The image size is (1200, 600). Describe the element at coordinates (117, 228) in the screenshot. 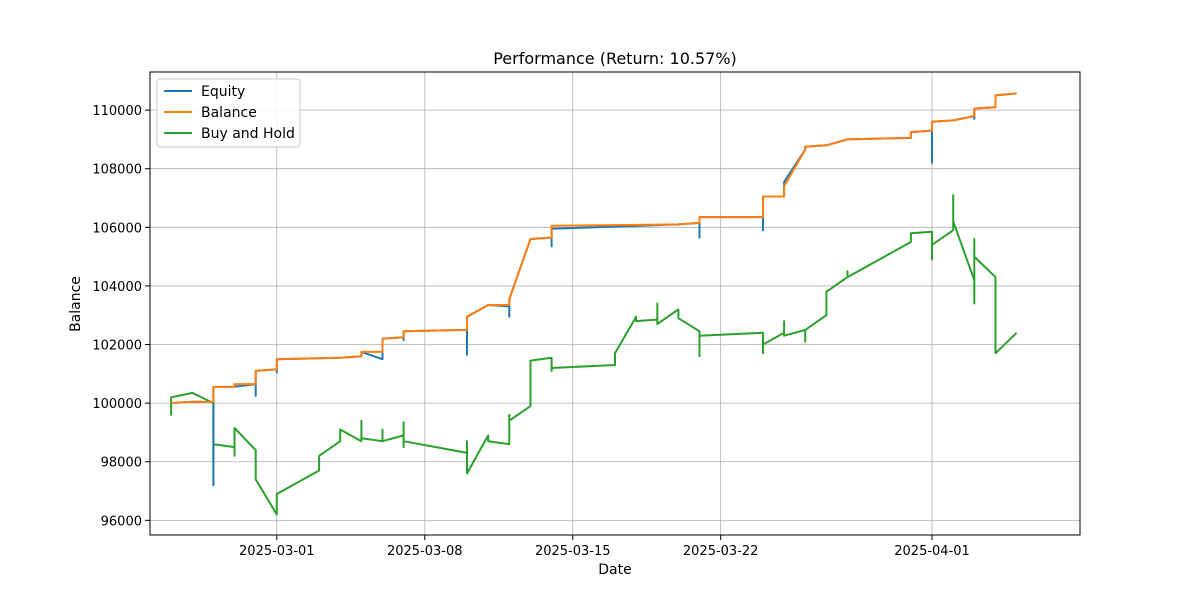

I see `y-tick-label: 106000` at that location.